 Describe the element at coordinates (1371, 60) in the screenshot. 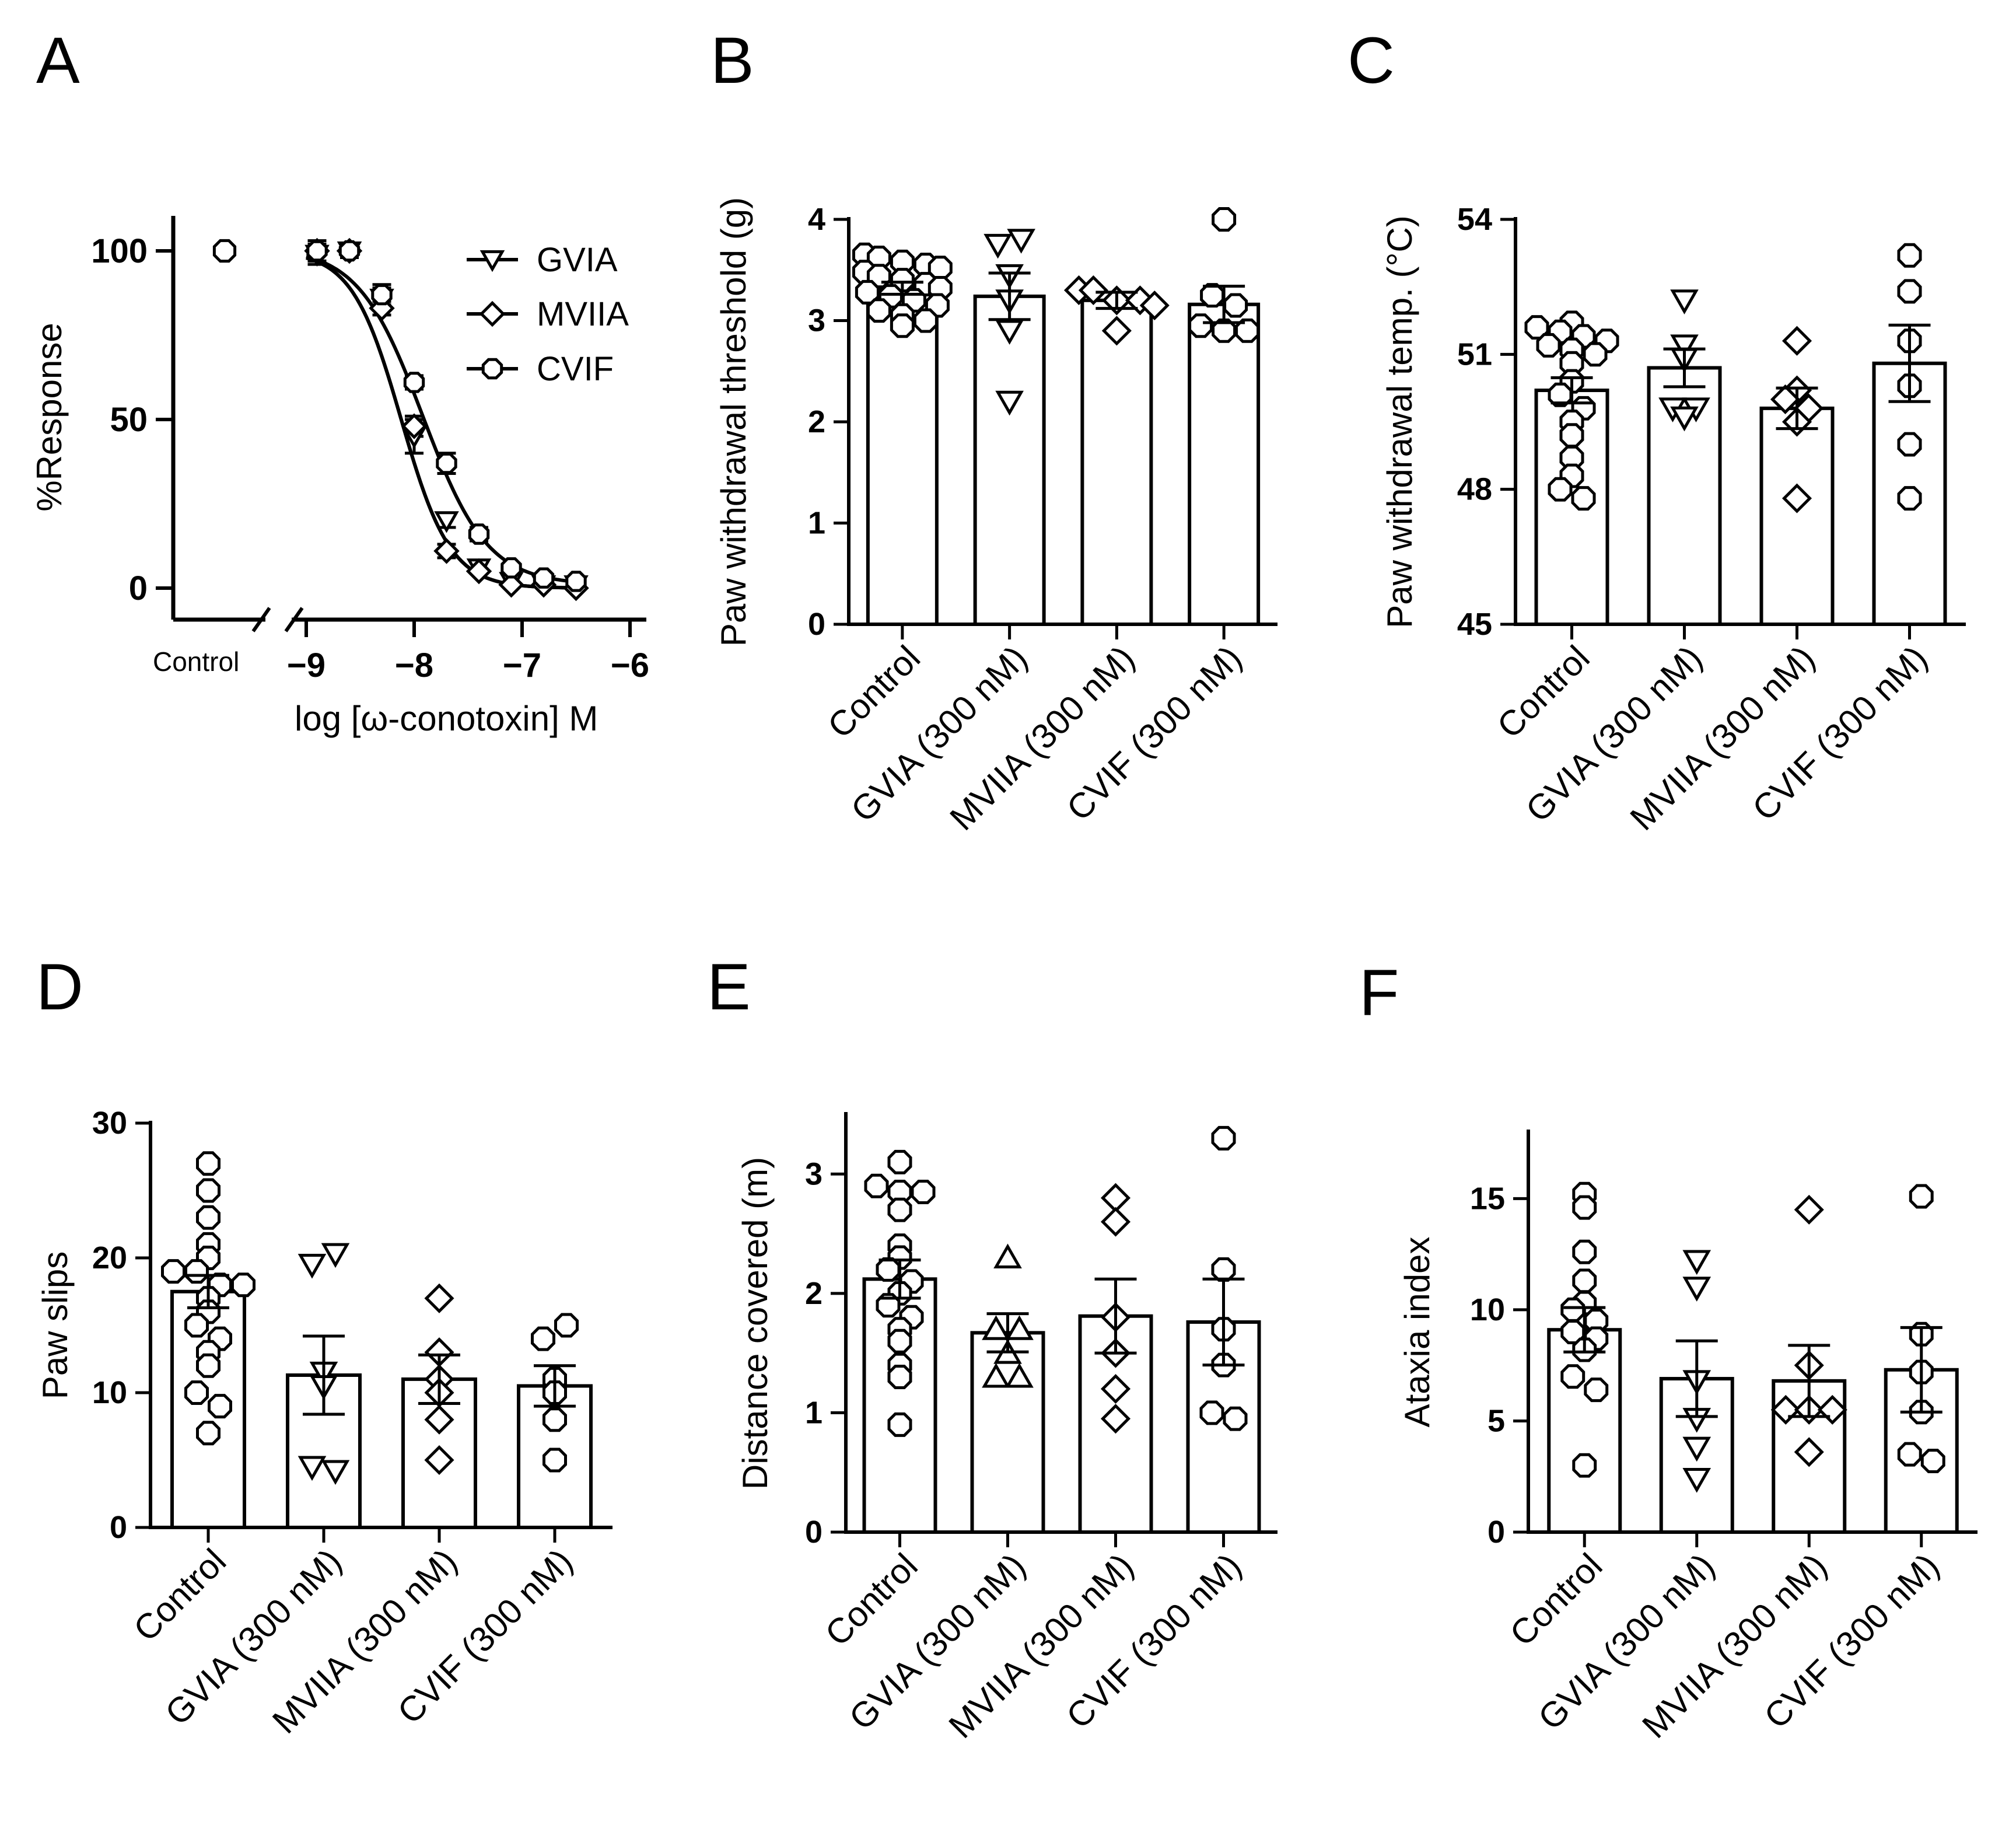

I see `panel-label-c: C` at that location.